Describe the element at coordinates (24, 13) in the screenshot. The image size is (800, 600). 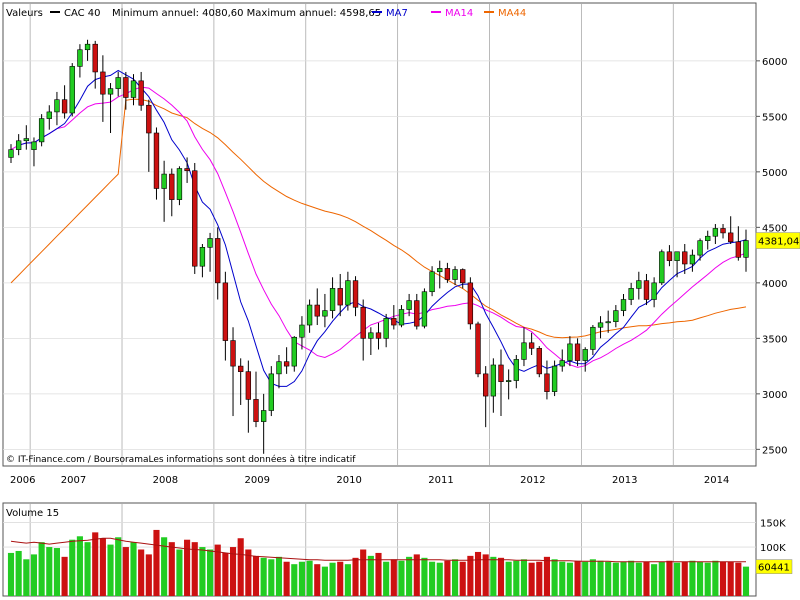
I see `legend-label: Valeurs` at that location.